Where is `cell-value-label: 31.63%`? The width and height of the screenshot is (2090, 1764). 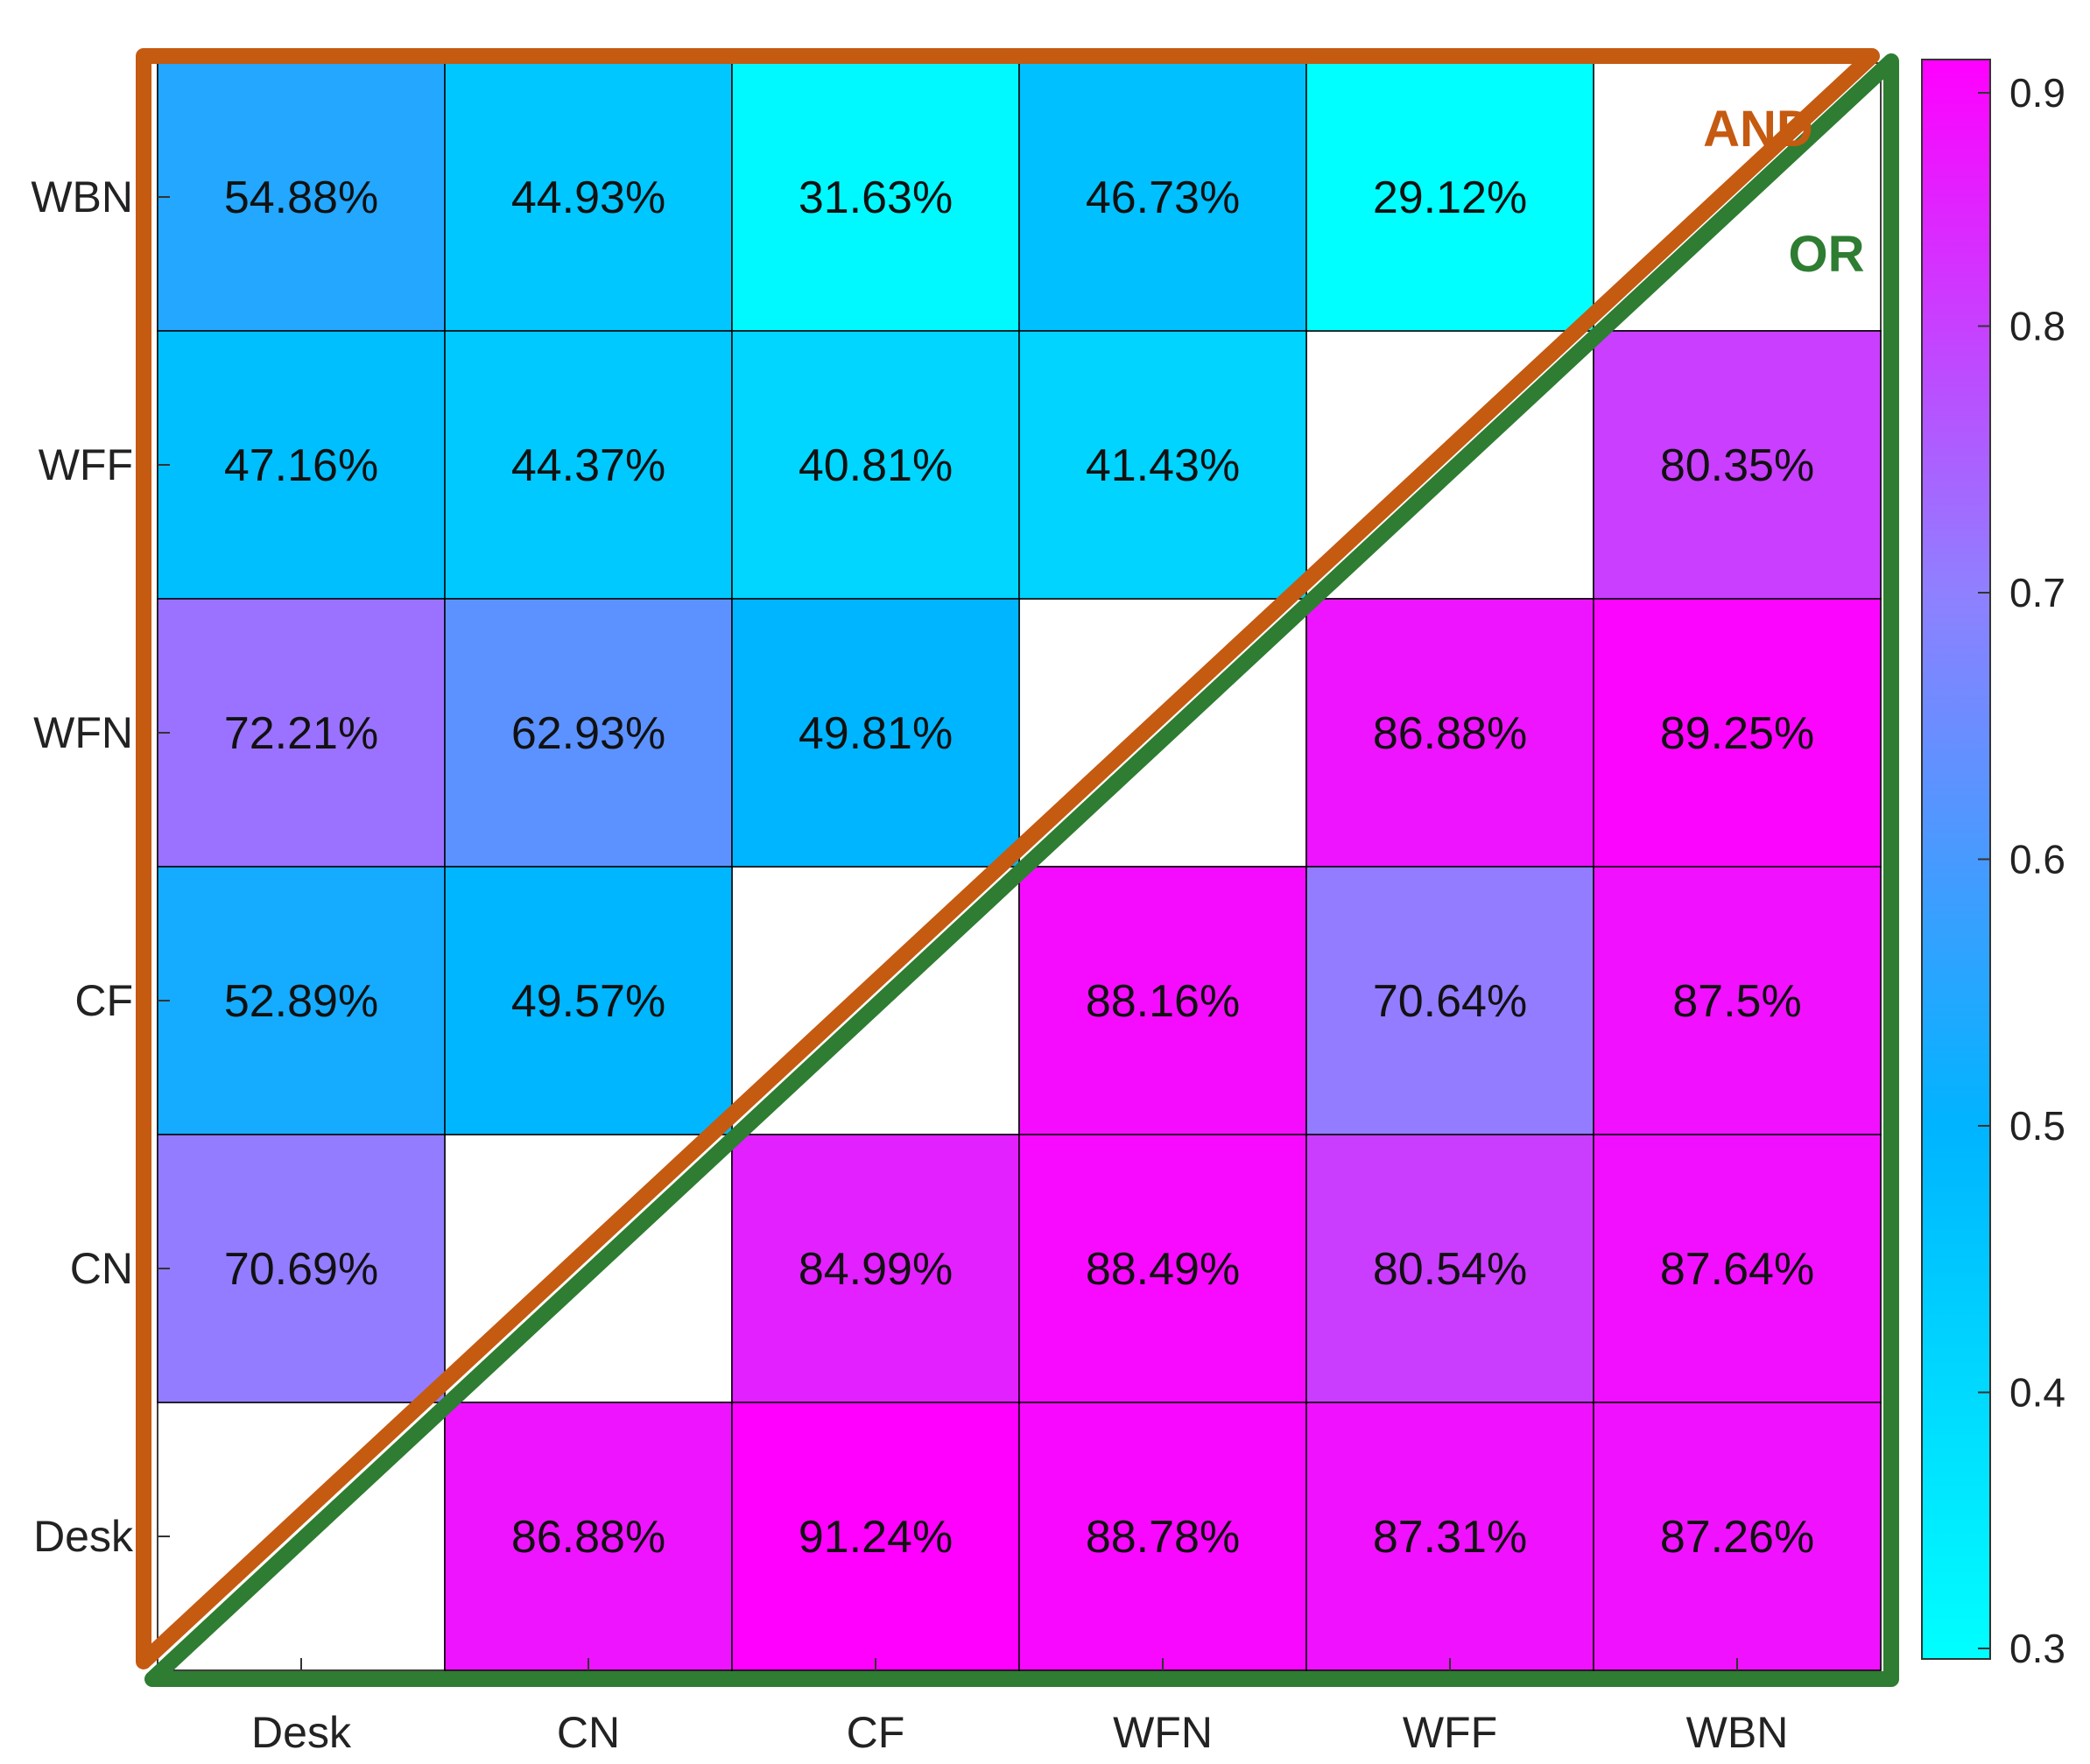 cell-value-label: 31.63% is located at coordinates (876, 197).